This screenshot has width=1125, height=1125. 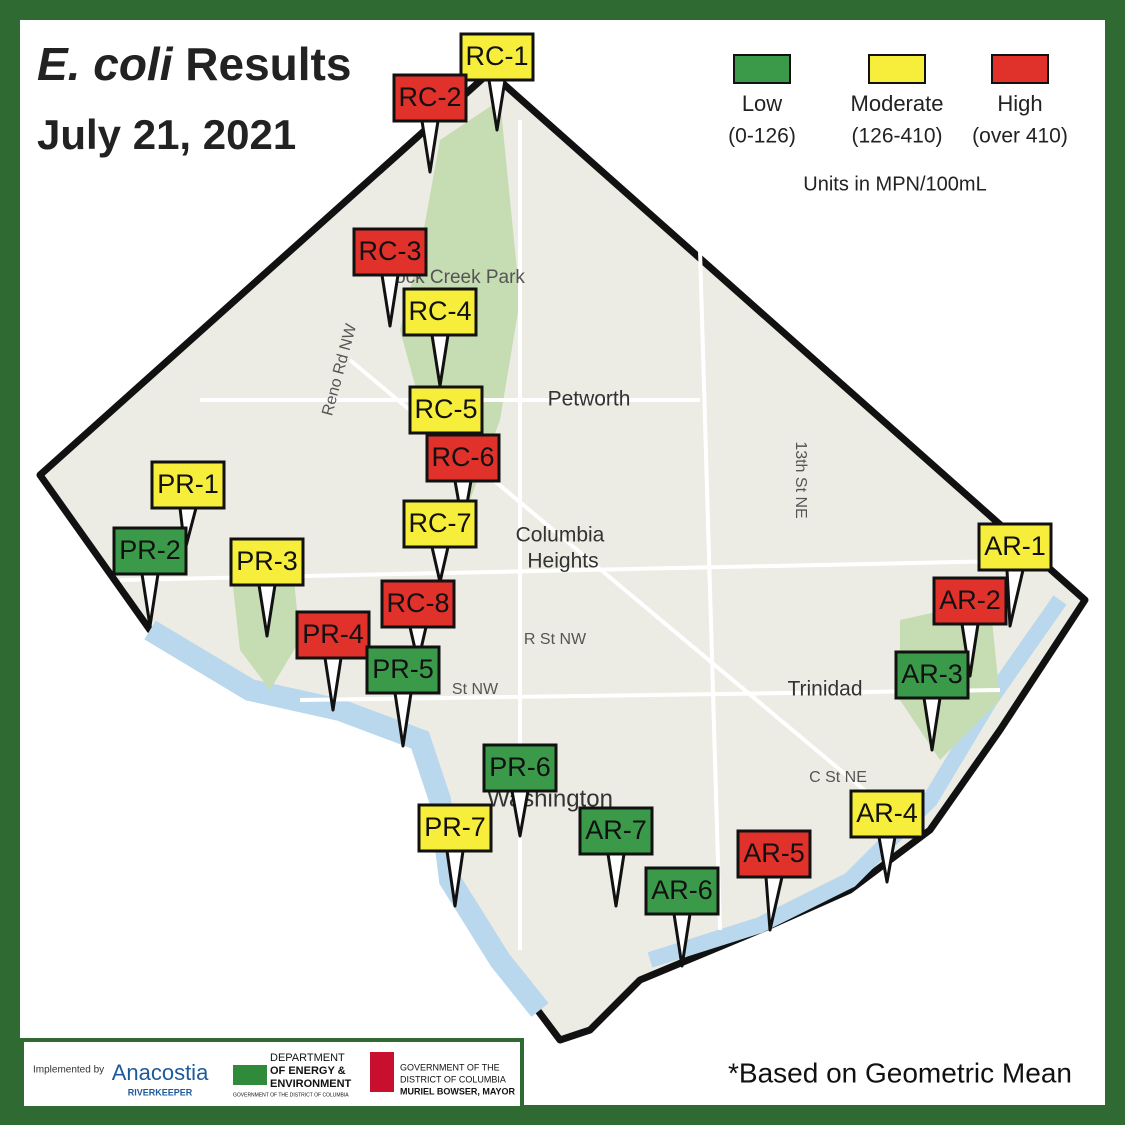 What do you see at coordinates (291, 1095) in the screenshot?
I see `logo-text: GOVERNMENT OF THE DISTRICT OF COLUMBIA` at bounding box center [291, 1095].